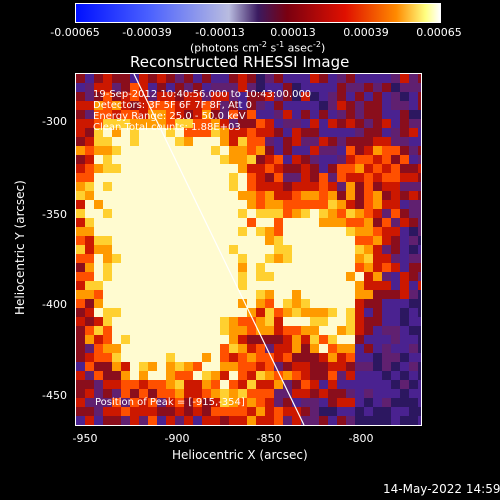 This screenshot has height=500, width=500. Describe the element at coordinates (366, 32) in the screenshot. I see `colorbar-tick: 0.00039` at that location.